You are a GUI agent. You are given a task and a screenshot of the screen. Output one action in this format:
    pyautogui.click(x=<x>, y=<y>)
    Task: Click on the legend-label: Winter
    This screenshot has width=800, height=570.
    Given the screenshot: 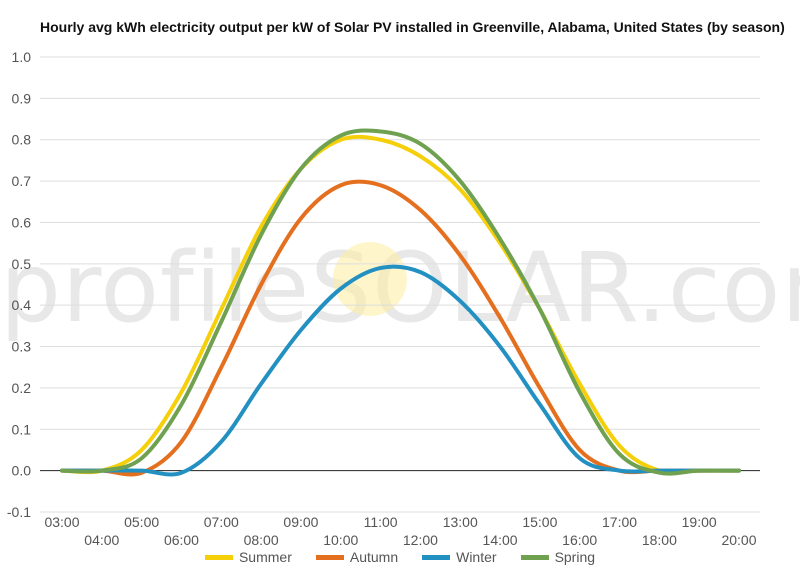 What is the action you would take?
    pyautogui.click(x=476, y=557)
    